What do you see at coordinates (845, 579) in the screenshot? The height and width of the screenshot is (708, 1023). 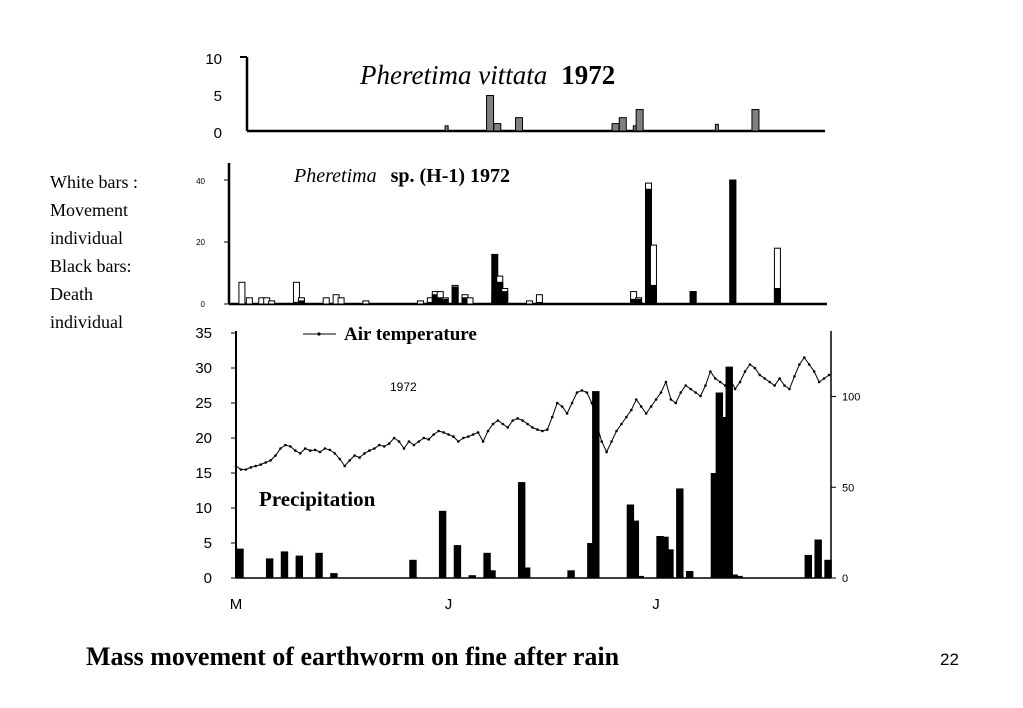 I see `right-tick-label: 0` at bounding box center [845, 579].